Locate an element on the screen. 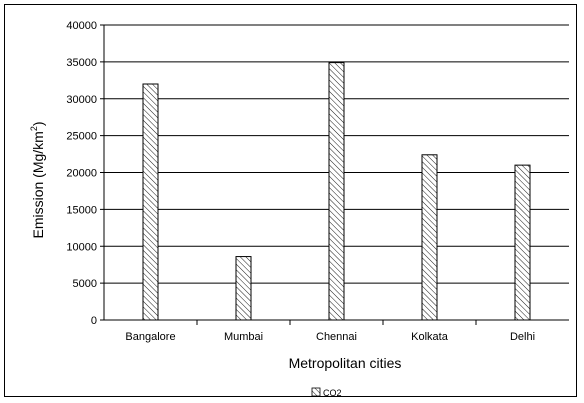 The image size is (584, 403). y-axis-label-text: Emission (Mg/km is located at coordinates (38, 184).